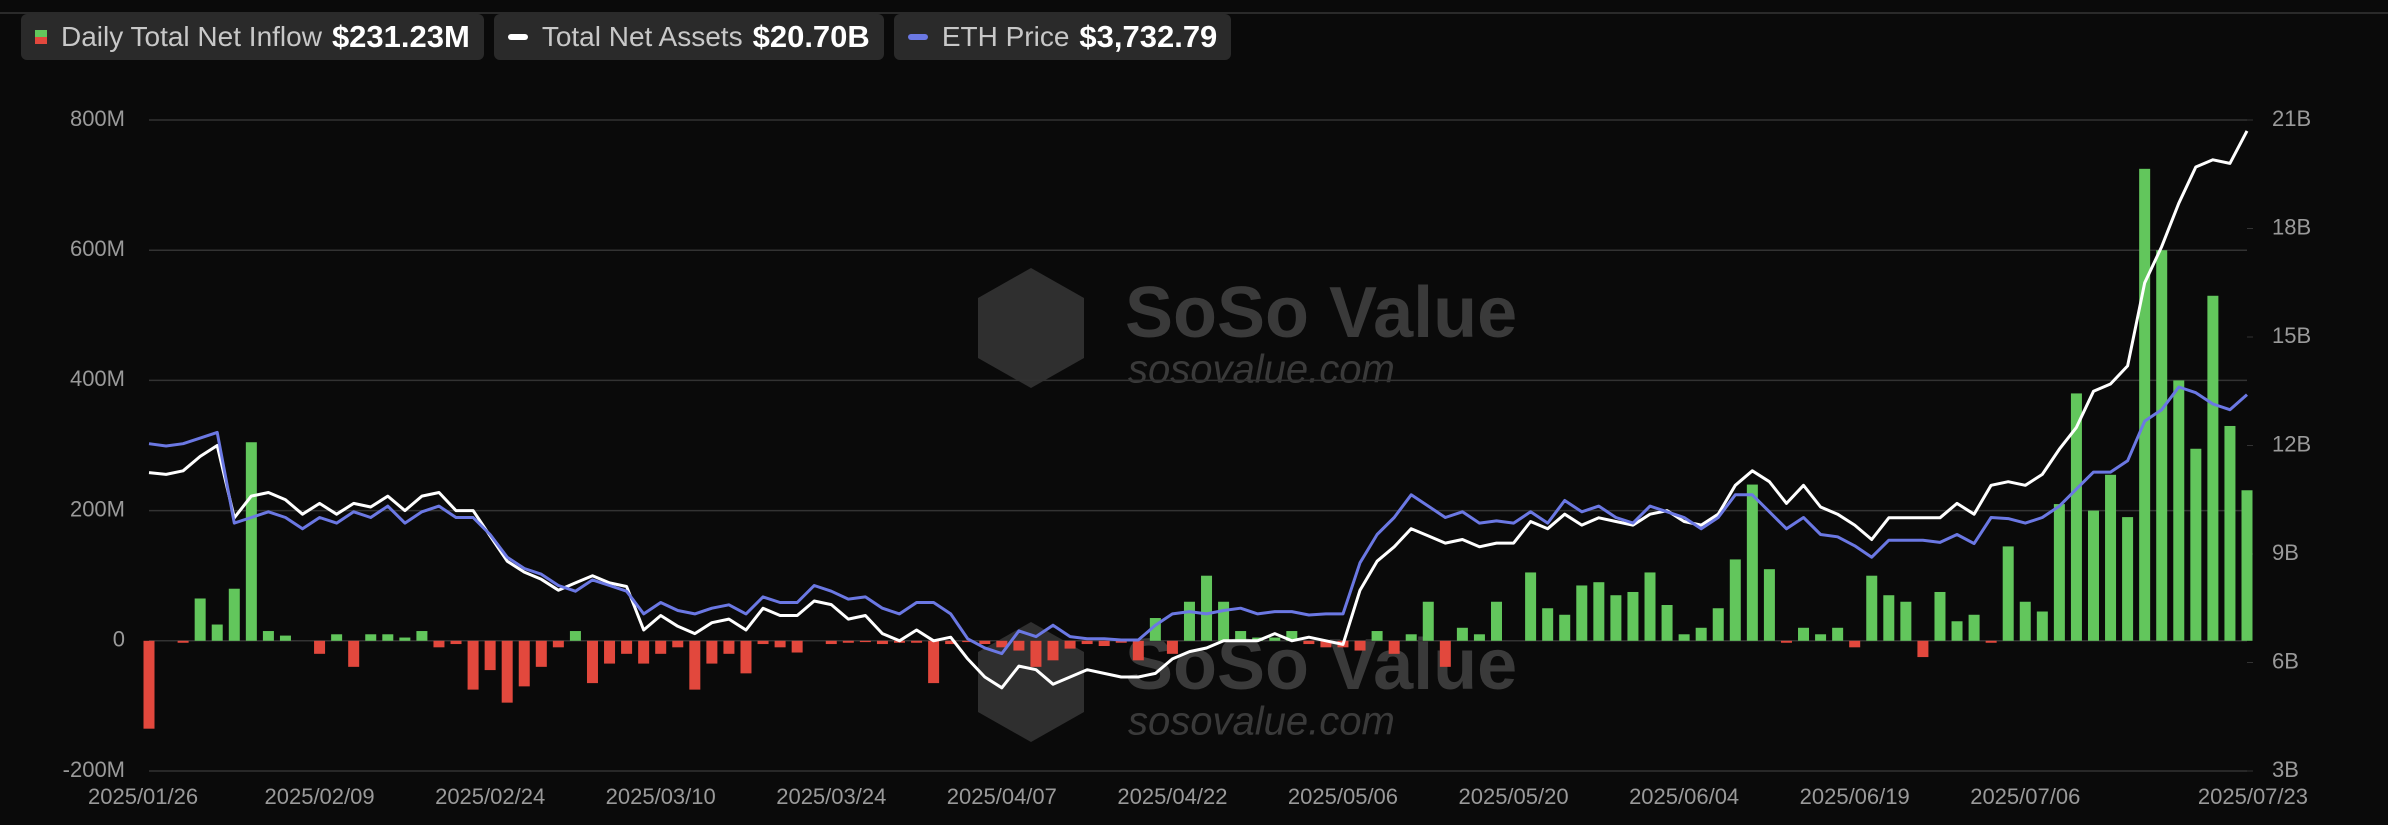 The height and width of the screenshot is (825, 2388). Describe the element at coordinates (811, 36) in the screenshot. I see `legend-value: $20.70B` at that location.